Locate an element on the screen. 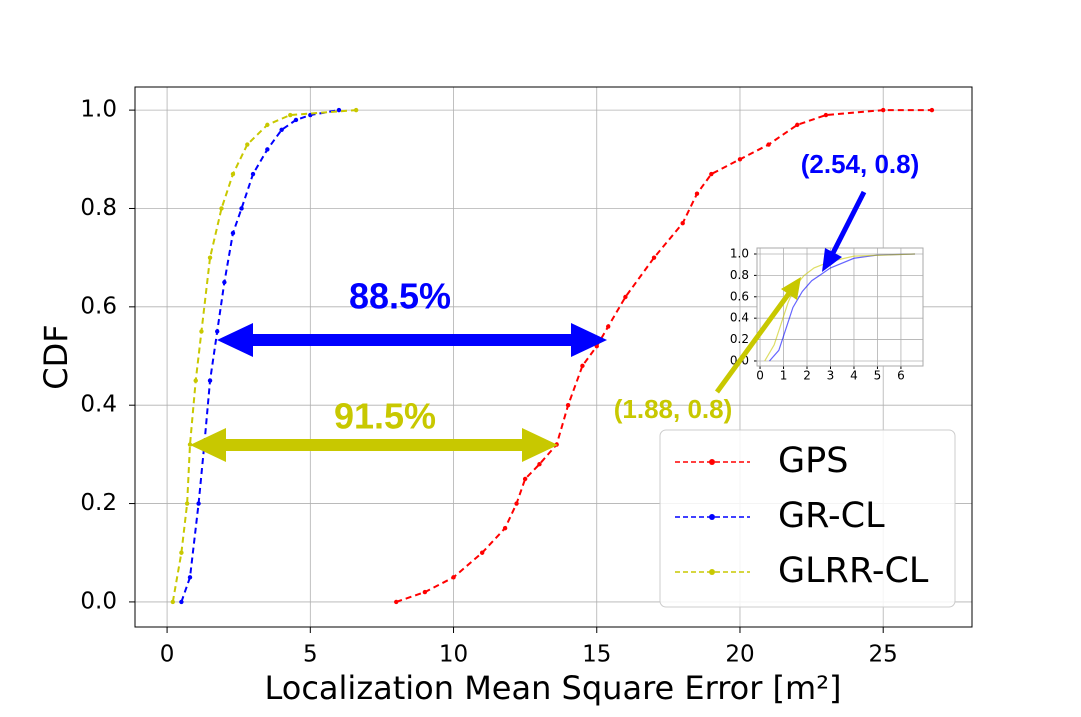 The width and height of the screenshot is (1081, 717). x-tick-label: 10 is located at coordinates (453, 655).